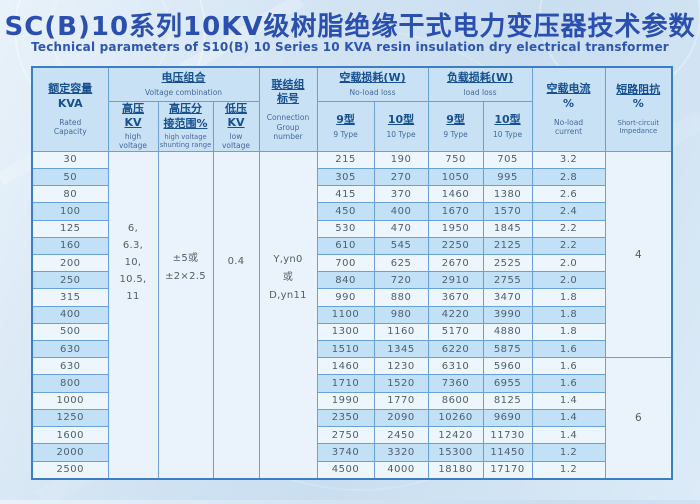 Image resolution: width=700 pixels, height=504 pixels. What do you see at coordinates (455, 194) in the screenshot?
I see `load-loss-9type-value: 1460` at bounding box center [455, 194].